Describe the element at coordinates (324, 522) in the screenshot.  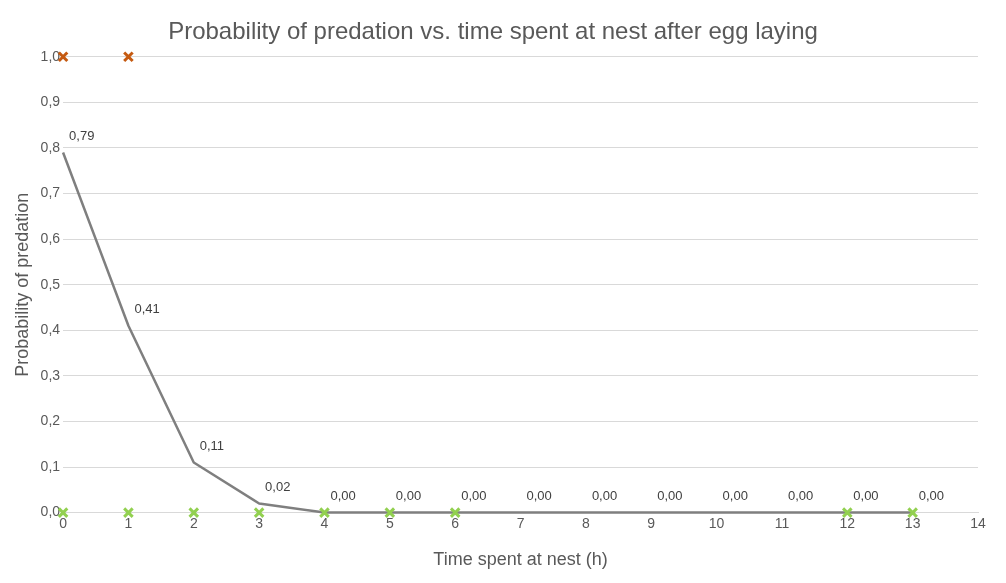
I see `x-tick-label: 4` at that location.